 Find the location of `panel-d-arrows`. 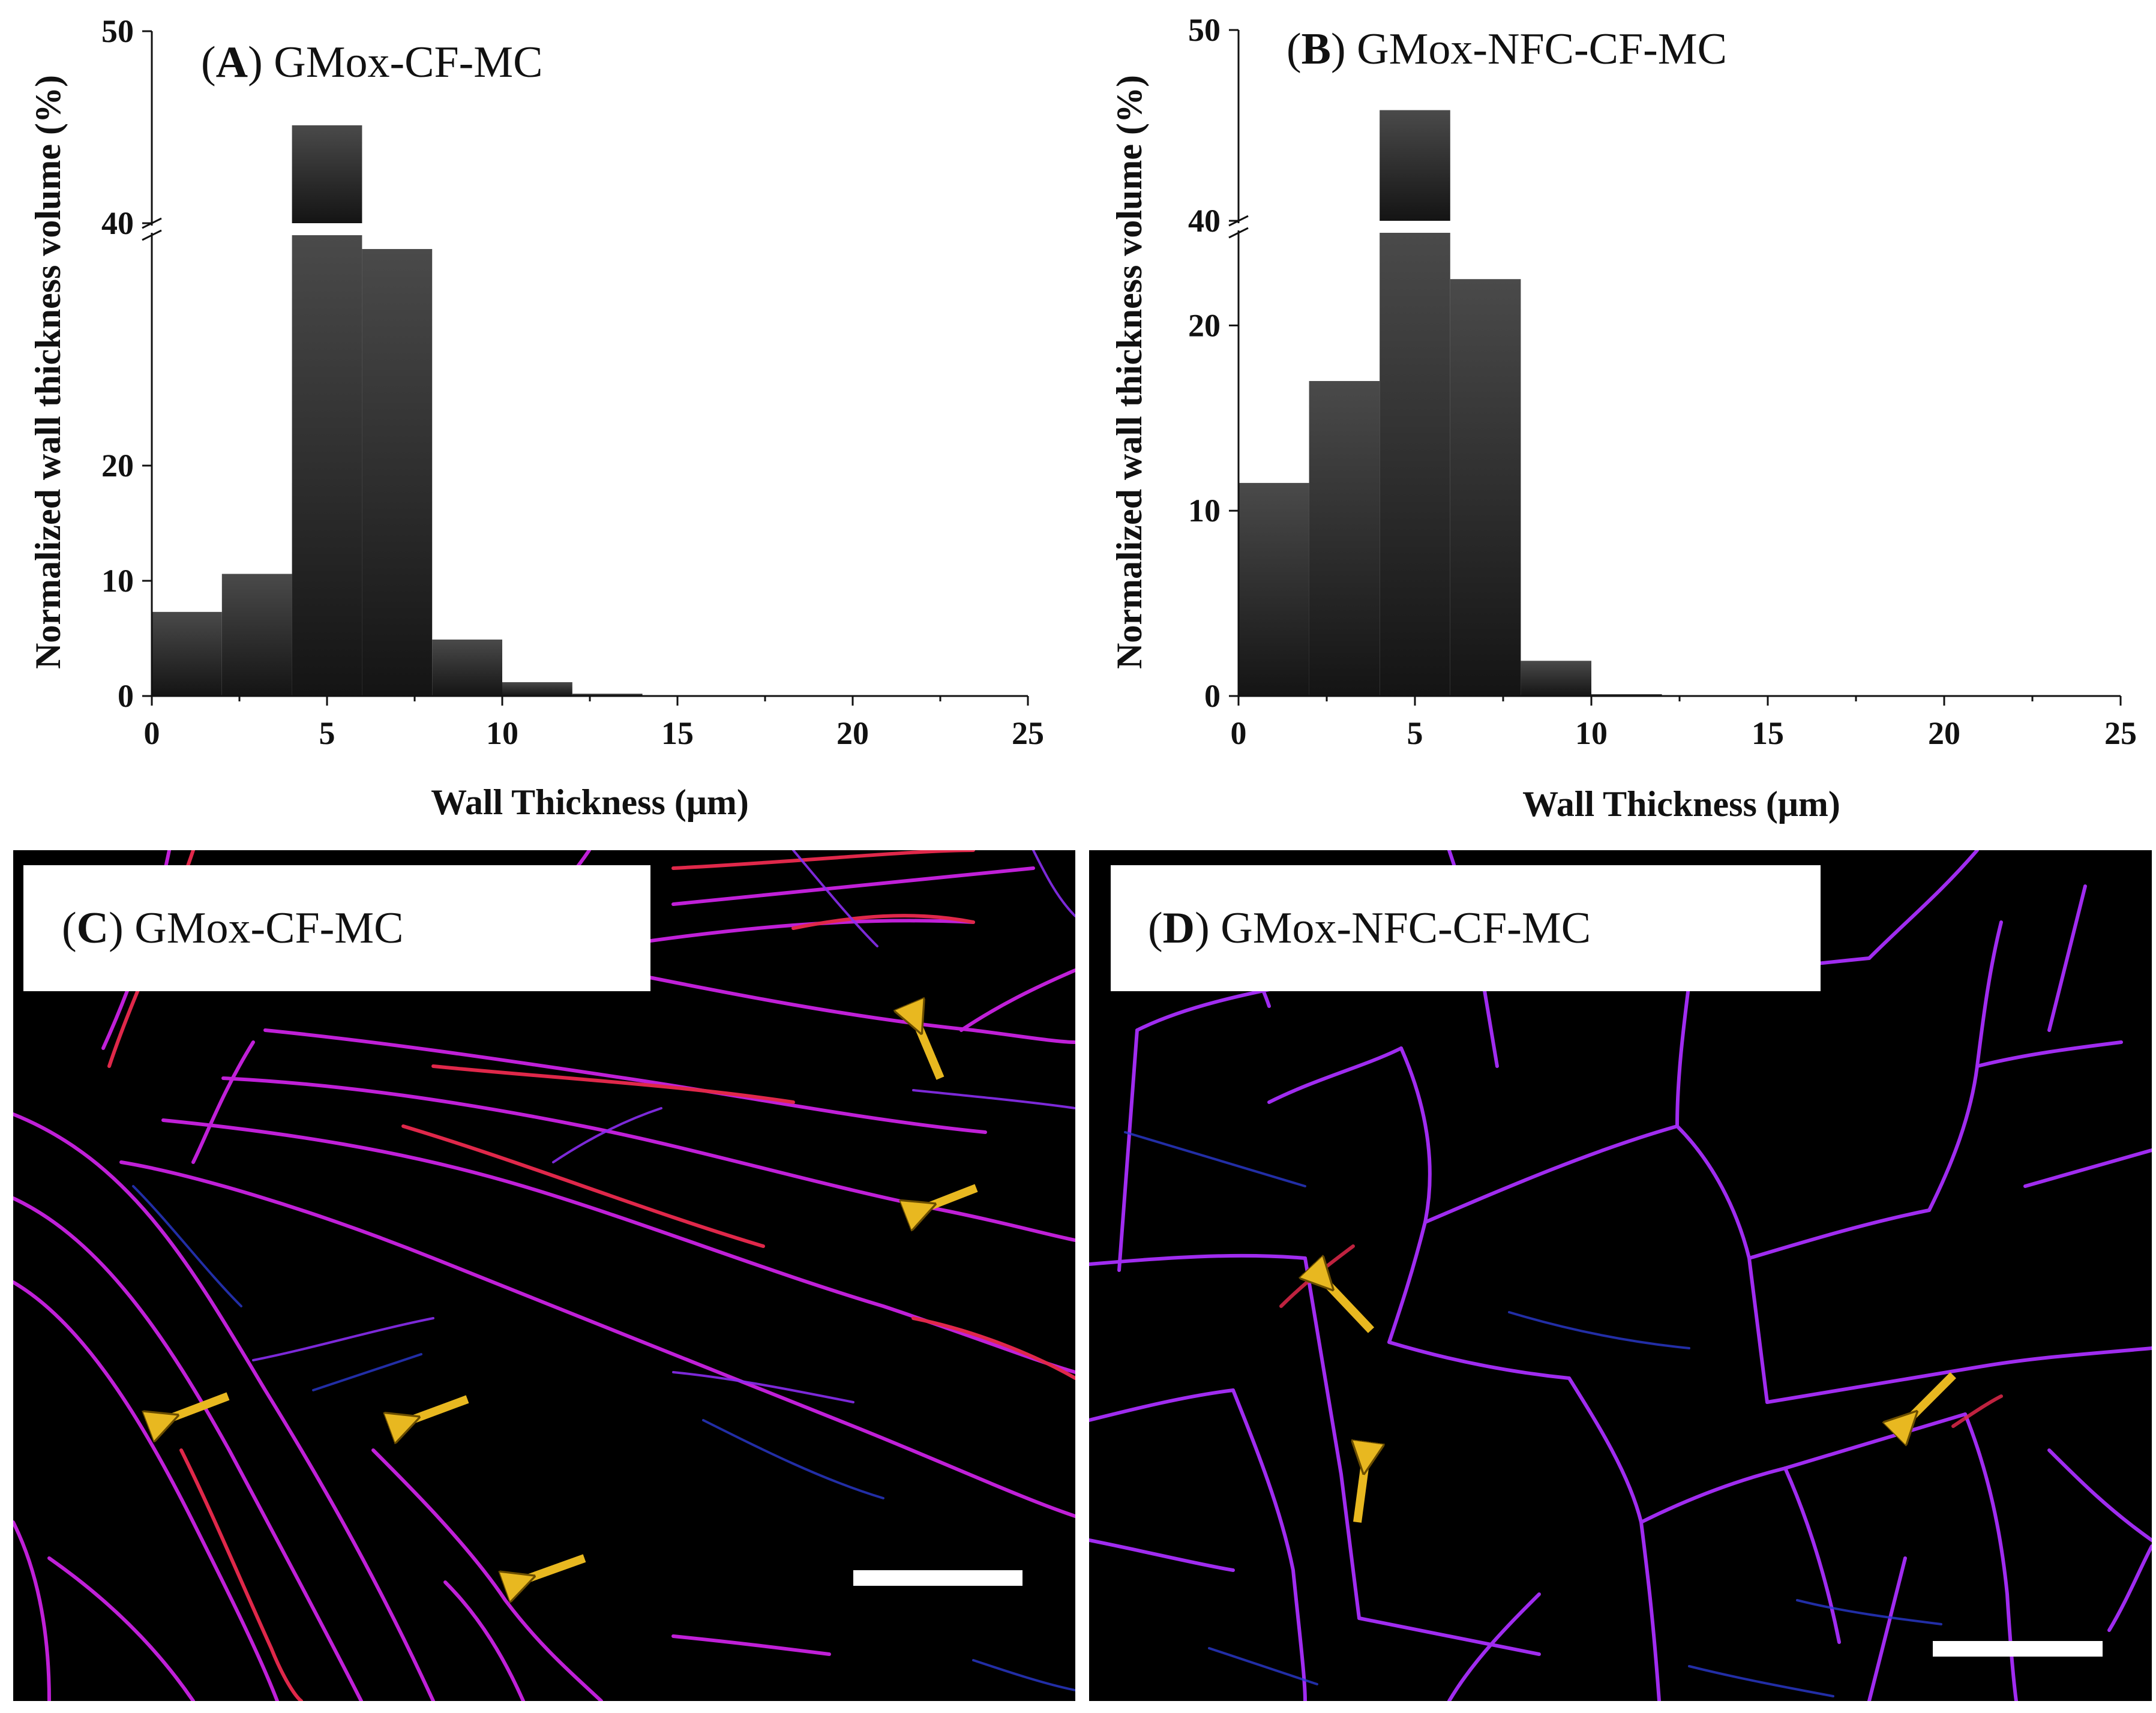

panel-d-arrows is located at coordinates (1643, 1404).